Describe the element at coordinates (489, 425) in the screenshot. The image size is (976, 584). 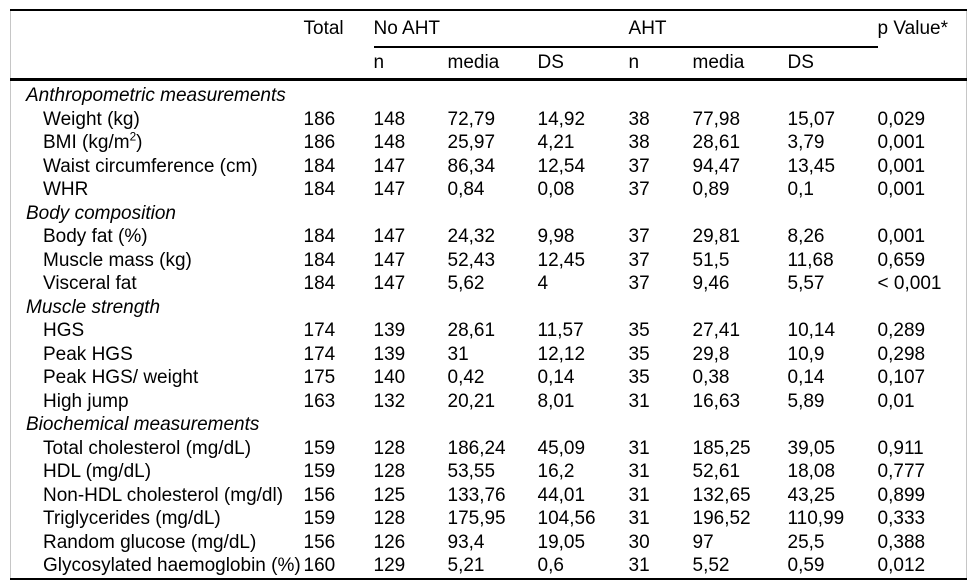
I see `section-row: Biochemical measurements` at that location.